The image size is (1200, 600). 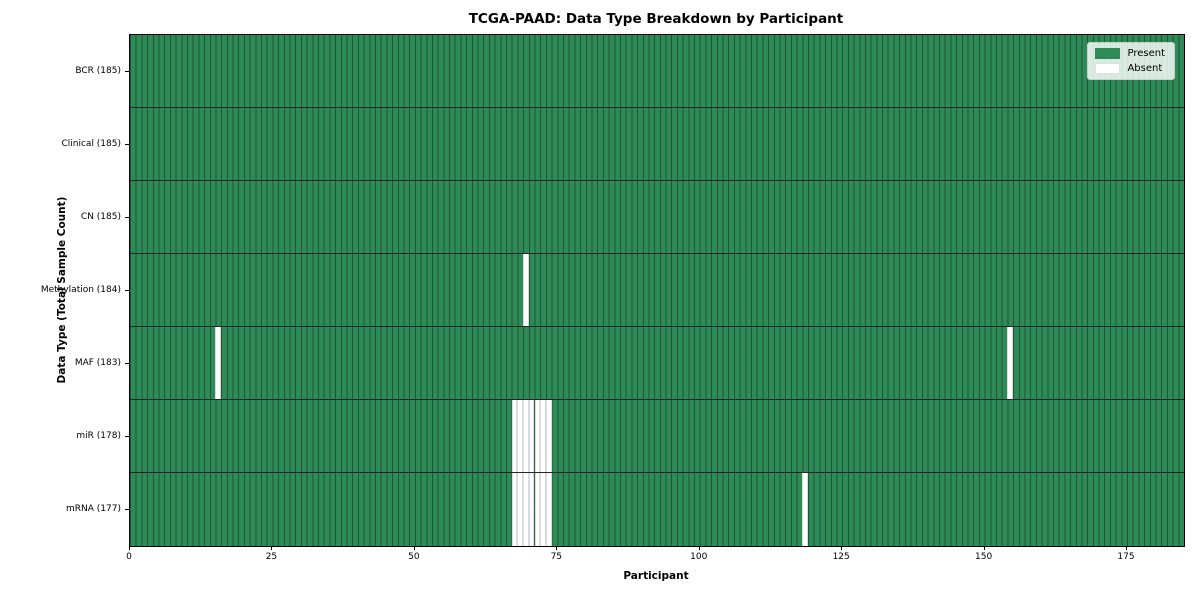 I want to click on legend-item-absent: Absent, so click(x=1130, y=68).